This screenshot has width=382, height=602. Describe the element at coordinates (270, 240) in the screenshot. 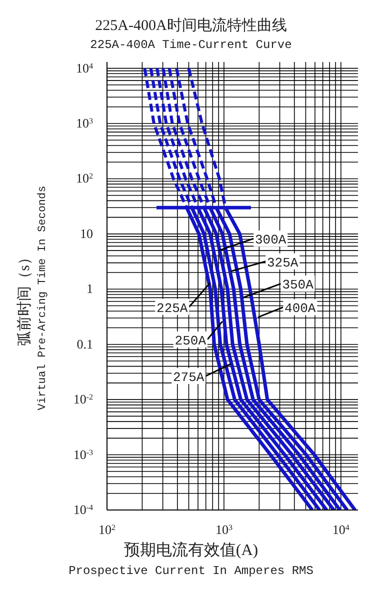

I see `annotation: 300A` at that location.